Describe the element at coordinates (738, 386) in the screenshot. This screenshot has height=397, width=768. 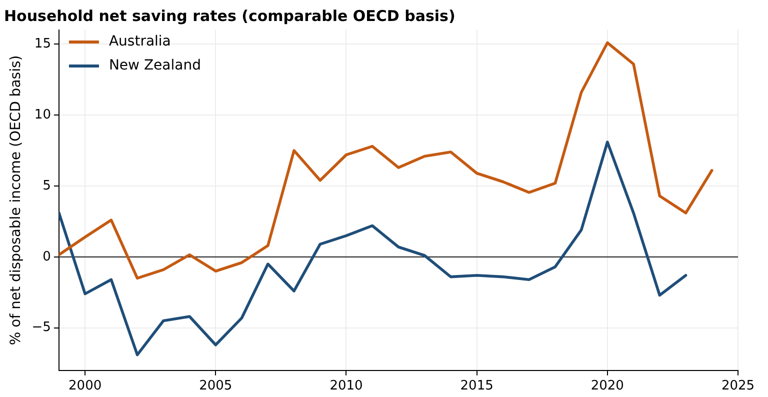
I see `x-tick-label: 2025` at that location.